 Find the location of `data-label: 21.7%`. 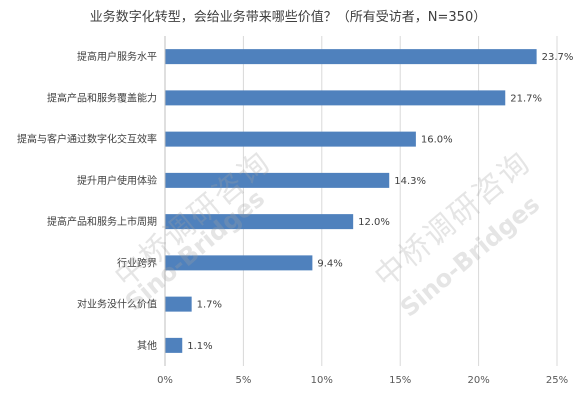

data-label: 21.7% is located at coordinates (526, 98).